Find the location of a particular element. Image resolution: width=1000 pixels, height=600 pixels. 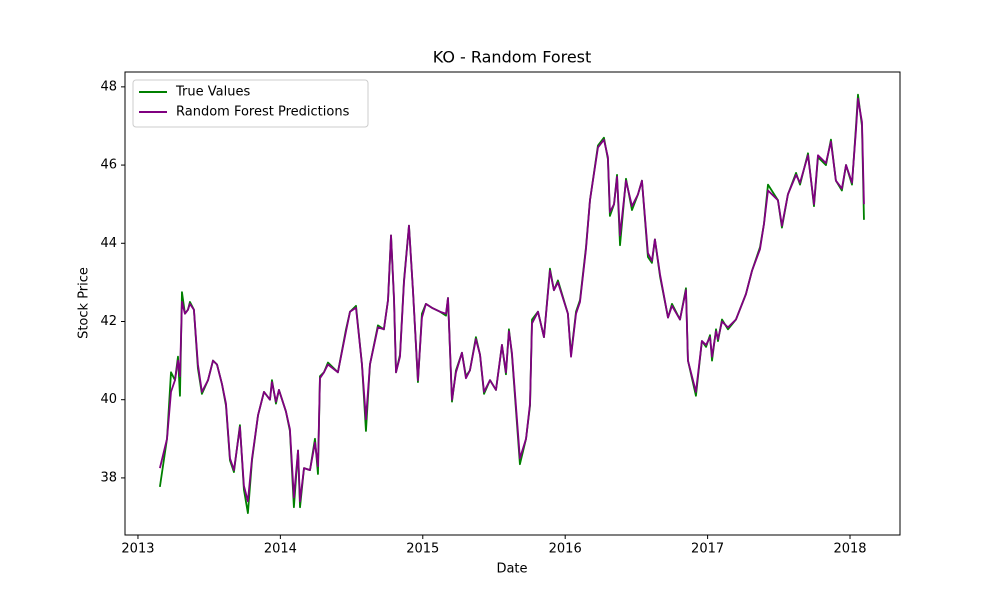

x-tick-label: 2017 is located at coordinates (707, 549).